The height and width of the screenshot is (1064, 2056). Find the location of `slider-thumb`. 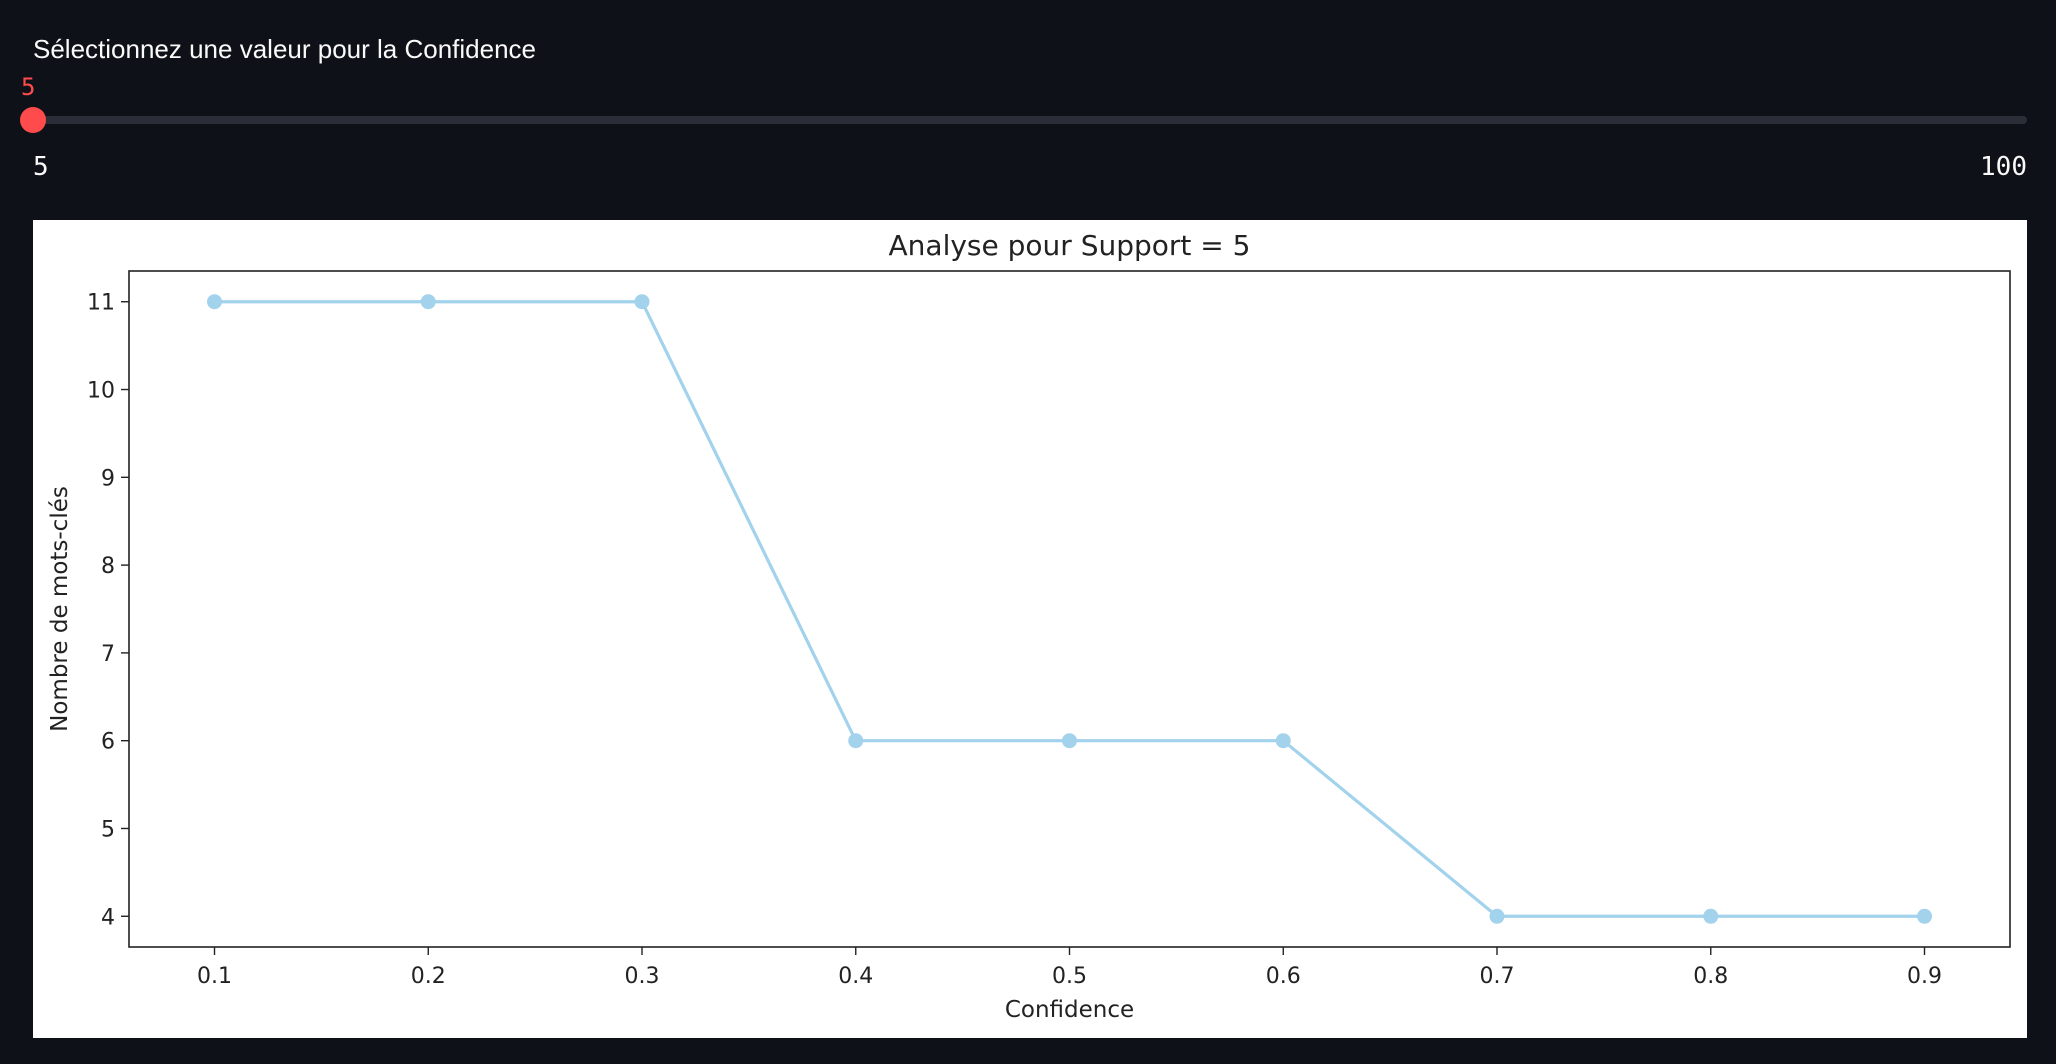

slider-thumb is located at coordinates (33, 120).